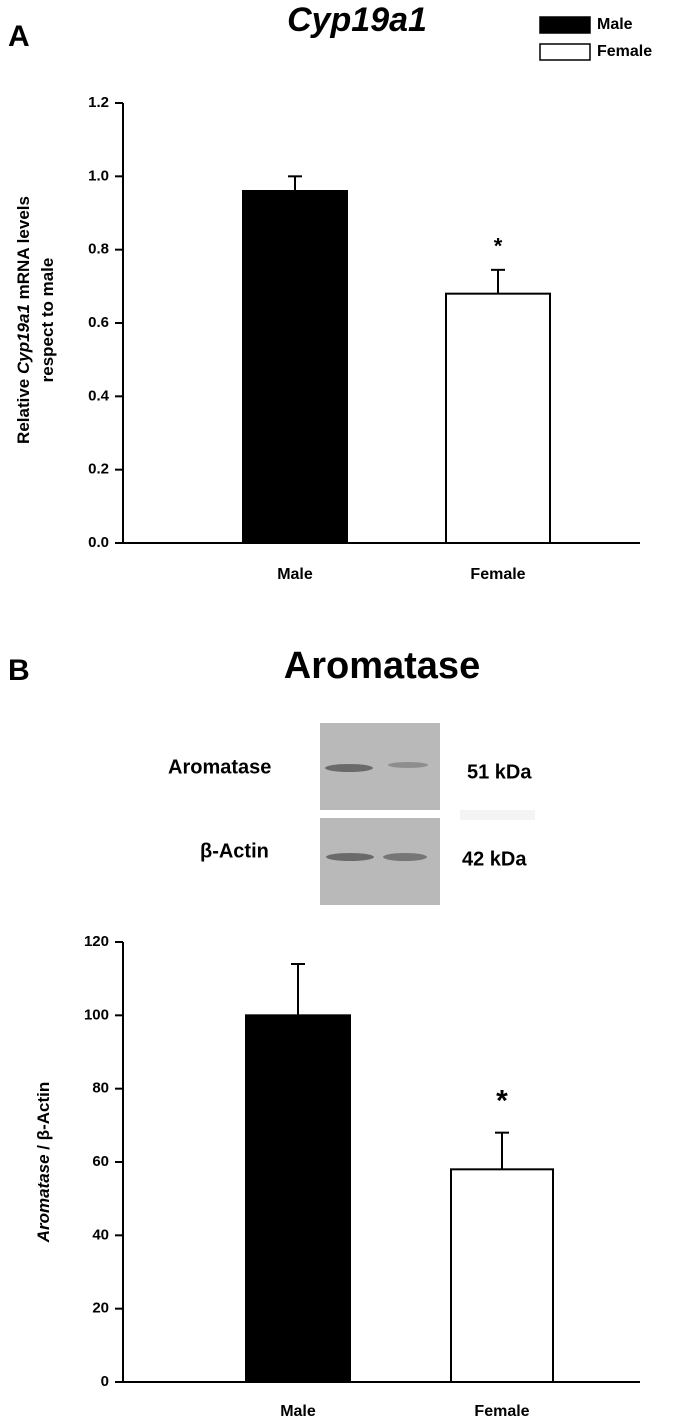  What do you see at coordinates (100, 1161) in the screenshot?
I see `y-tick-label: 60` at bounding box center [100, 1161].